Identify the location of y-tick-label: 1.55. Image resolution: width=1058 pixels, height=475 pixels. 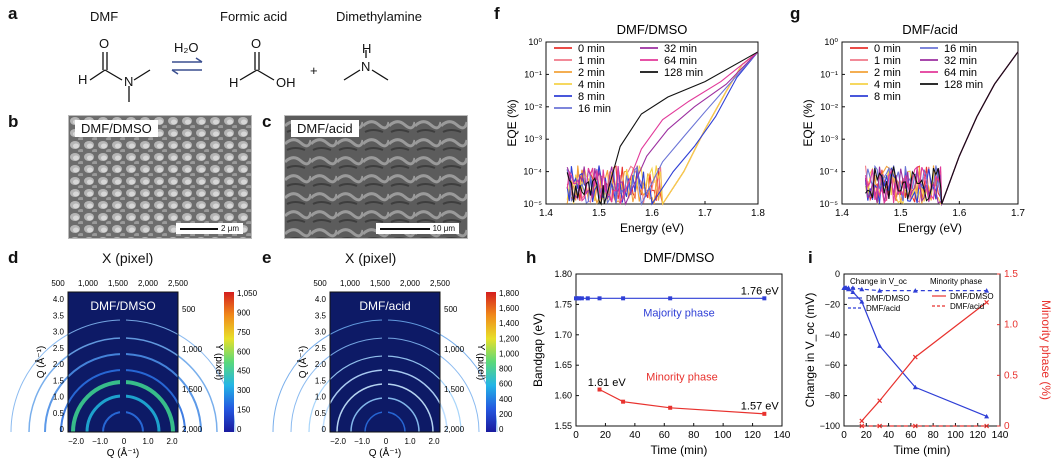
(563, 426).